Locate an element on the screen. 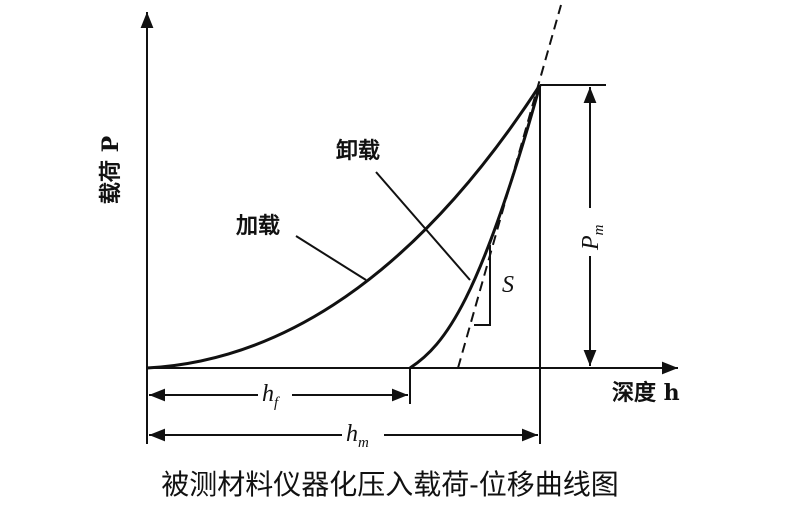 This screenshot has width=799, height=510. caption: 被测材料仪器化压入载荷-位移曲线图 is located at coordinates (389, 484).